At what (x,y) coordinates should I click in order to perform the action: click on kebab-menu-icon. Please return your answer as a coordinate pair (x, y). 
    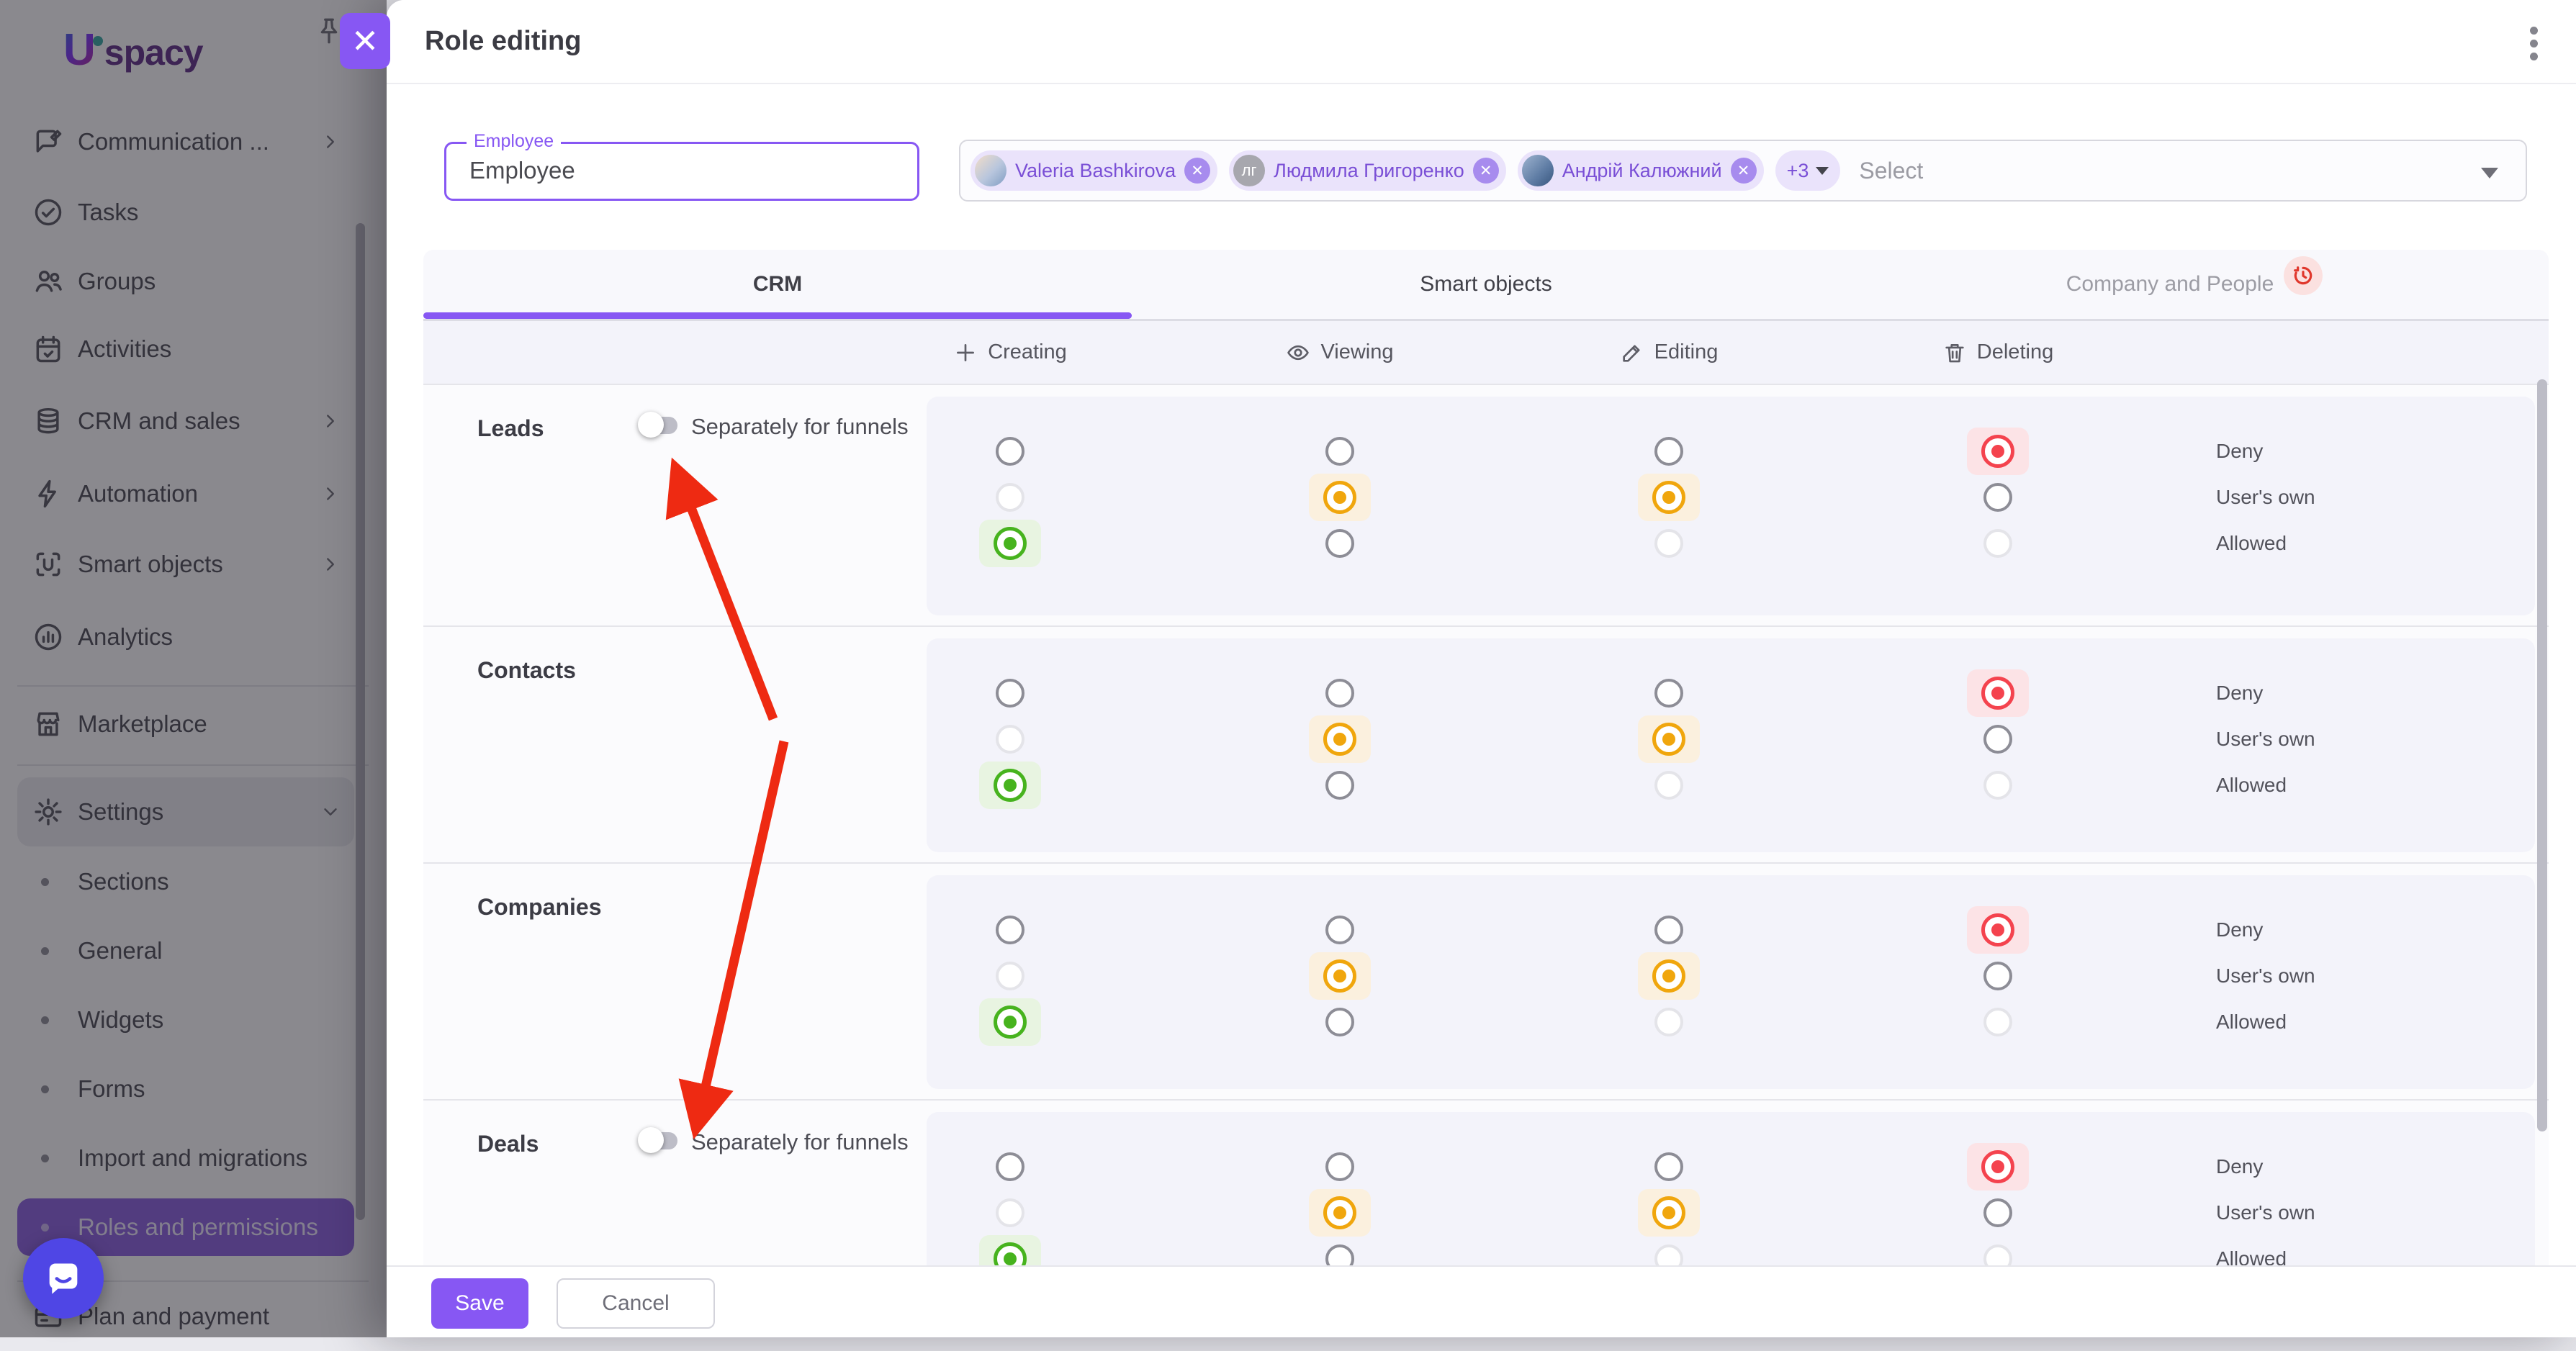
    Looking at the image, I should click on (2533, 44).